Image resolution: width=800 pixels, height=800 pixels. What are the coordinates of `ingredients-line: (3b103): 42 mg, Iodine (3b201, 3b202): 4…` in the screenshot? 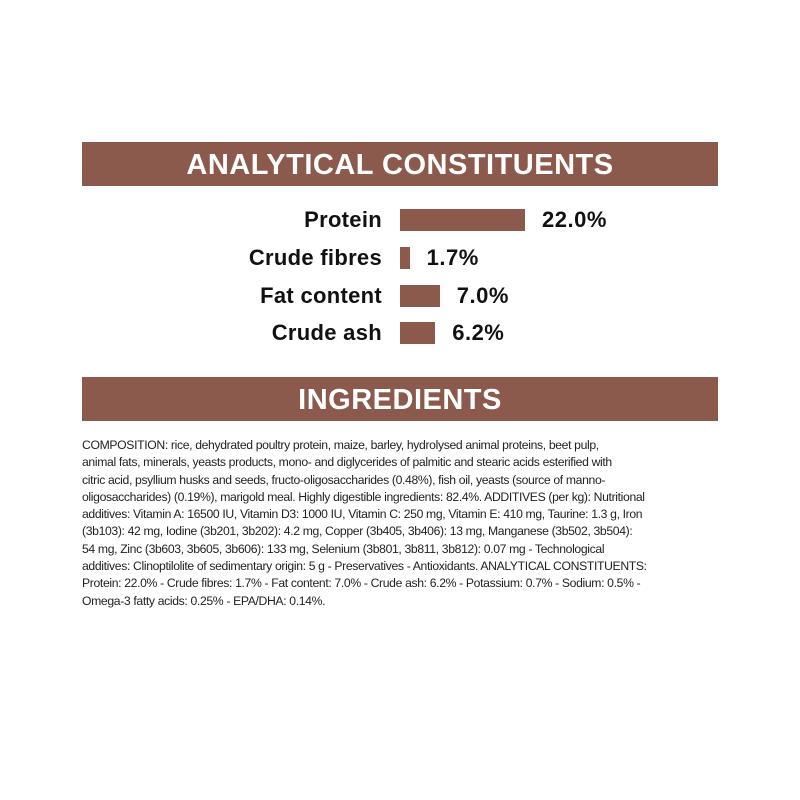 It's located at (357, 531).